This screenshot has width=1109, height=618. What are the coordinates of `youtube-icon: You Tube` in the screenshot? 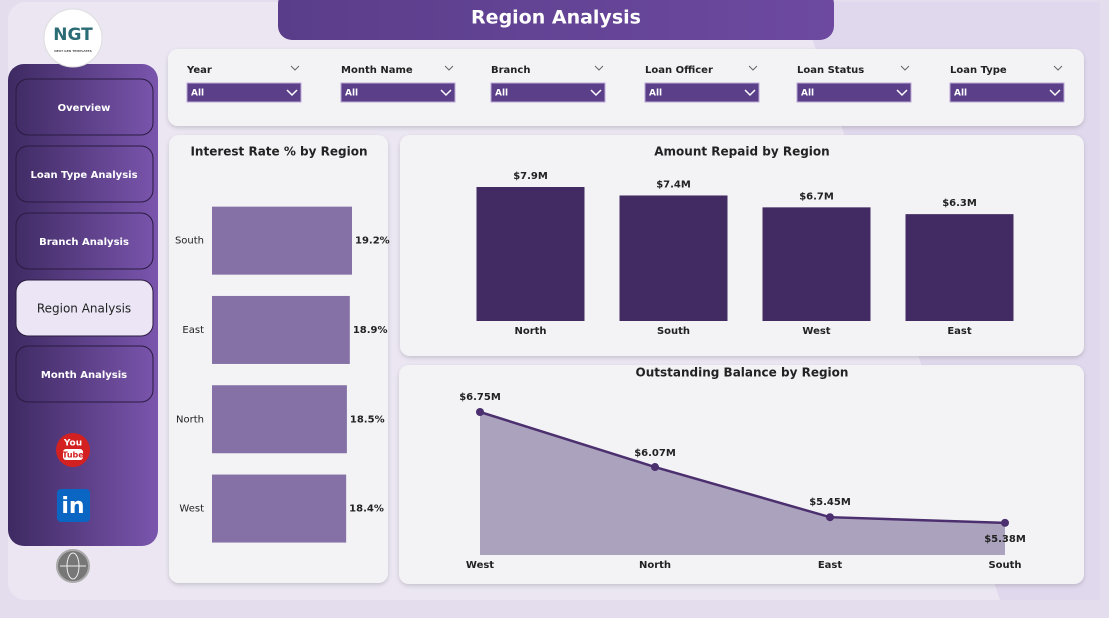 It's located at (73, 450).